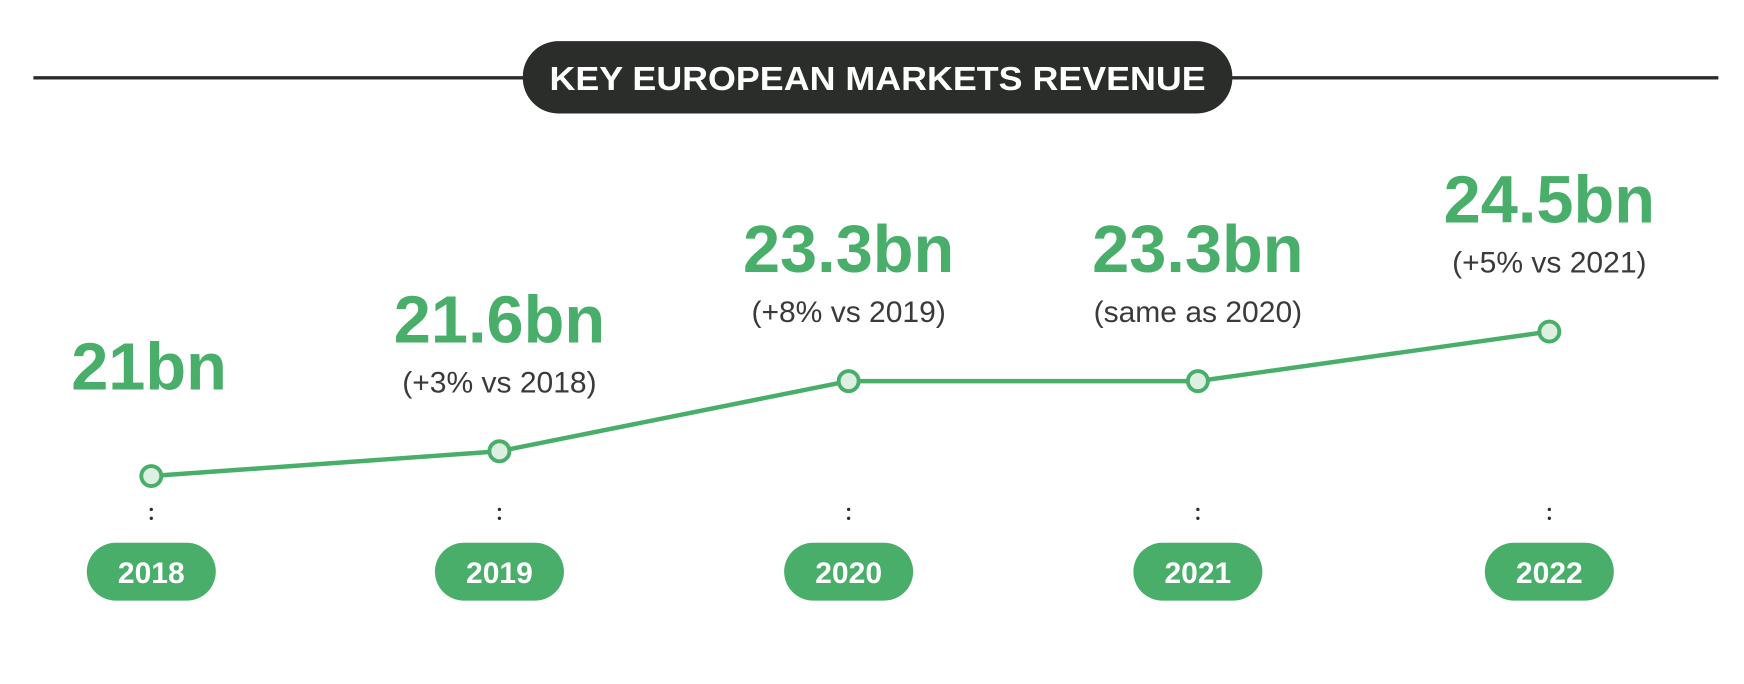  I want to click on year-label: 2019, so click(499, 573).